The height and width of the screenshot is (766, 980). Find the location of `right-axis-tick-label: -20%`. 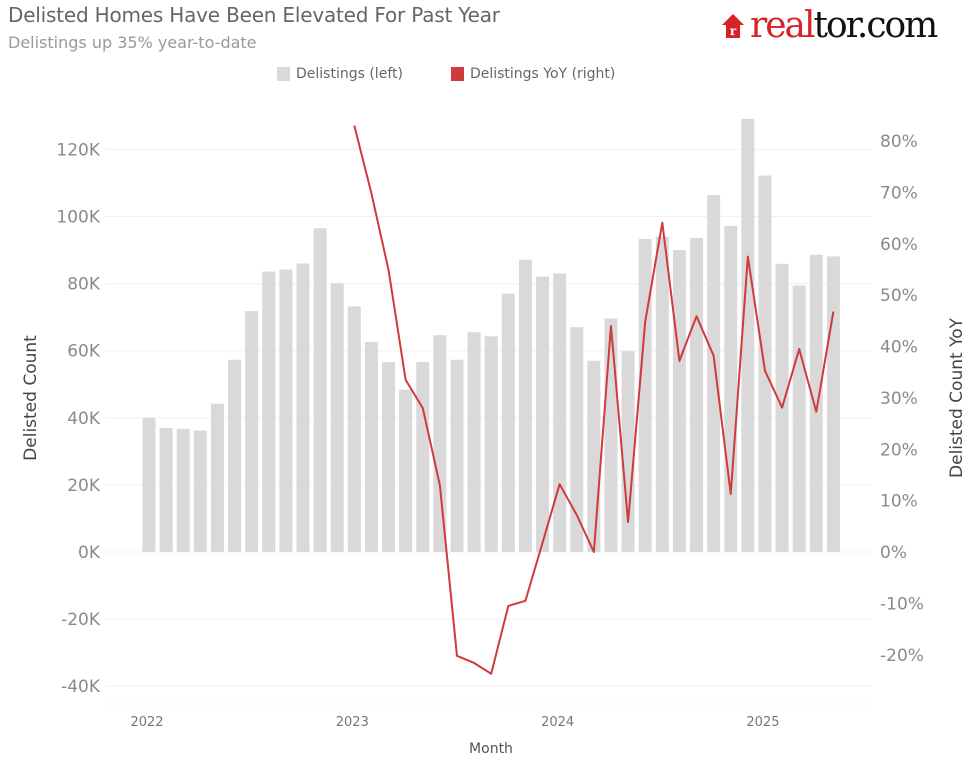

right-axis-tick-label: -20% is located at coordinates (902, 656).